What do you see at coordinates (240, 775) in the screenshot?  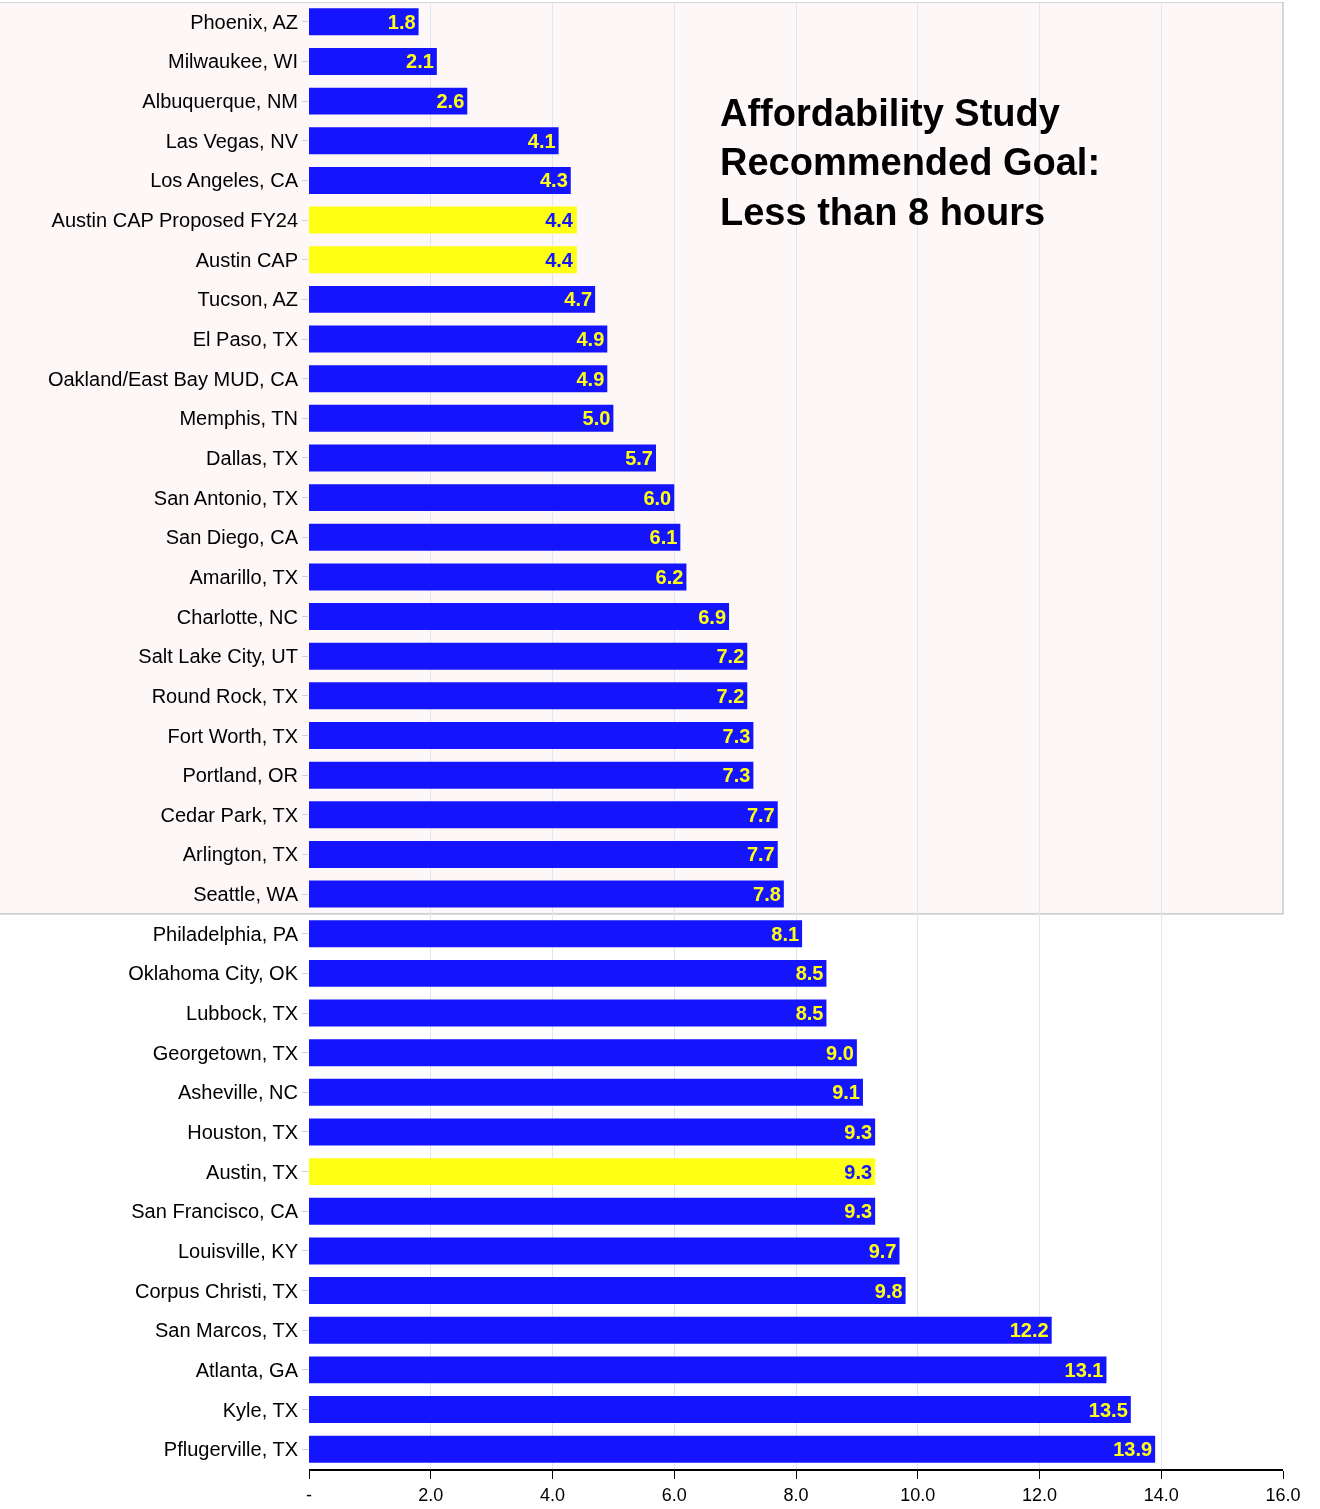 I see `y-tick-label: Portland, OR` at bounding box center [240, 775].